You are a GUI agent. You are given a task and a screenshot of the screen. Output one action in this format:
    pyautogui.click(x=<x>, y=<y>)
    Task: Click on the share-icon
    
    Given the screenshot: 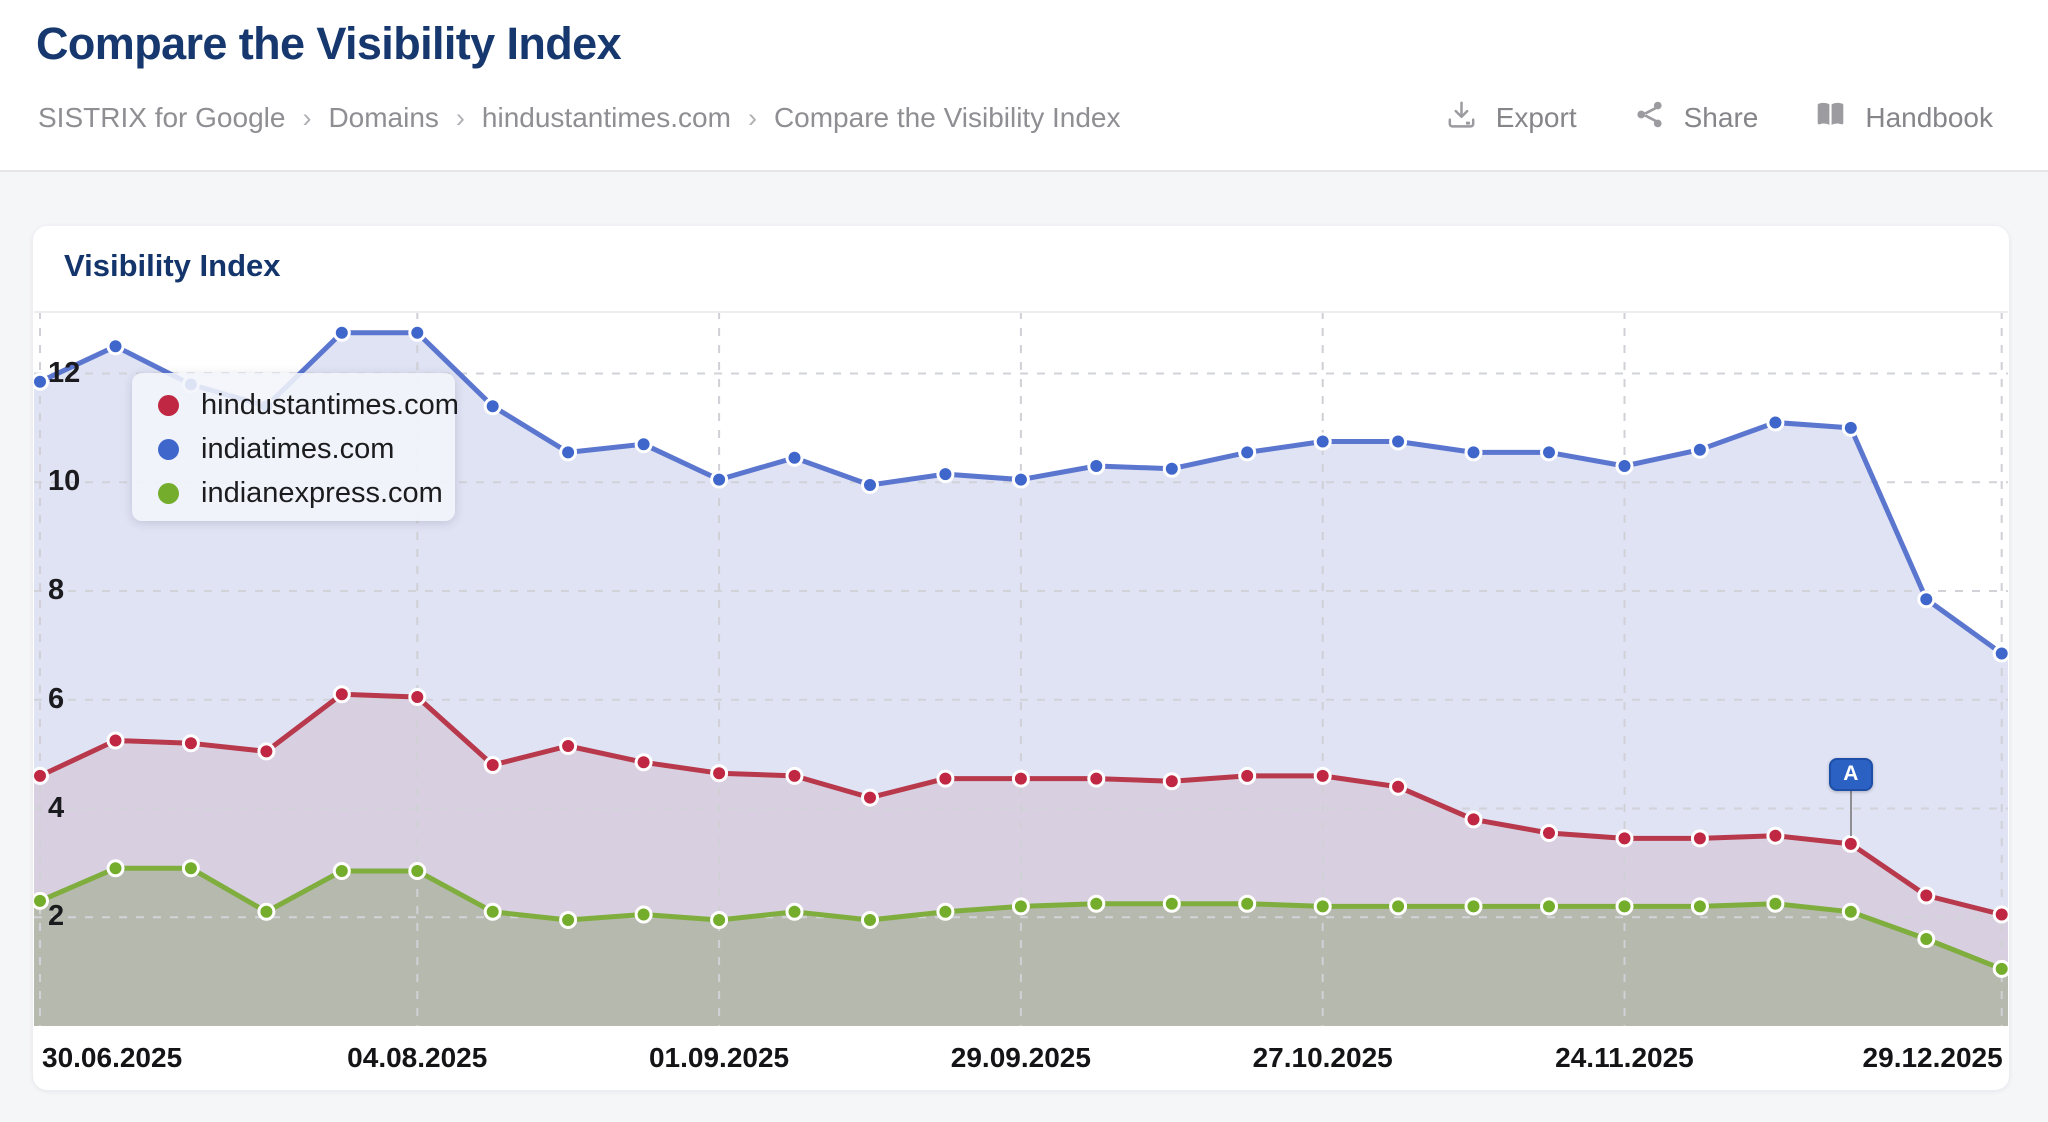 What is the action you would take?
    pyautogui.click(x=1649, y=118)
    